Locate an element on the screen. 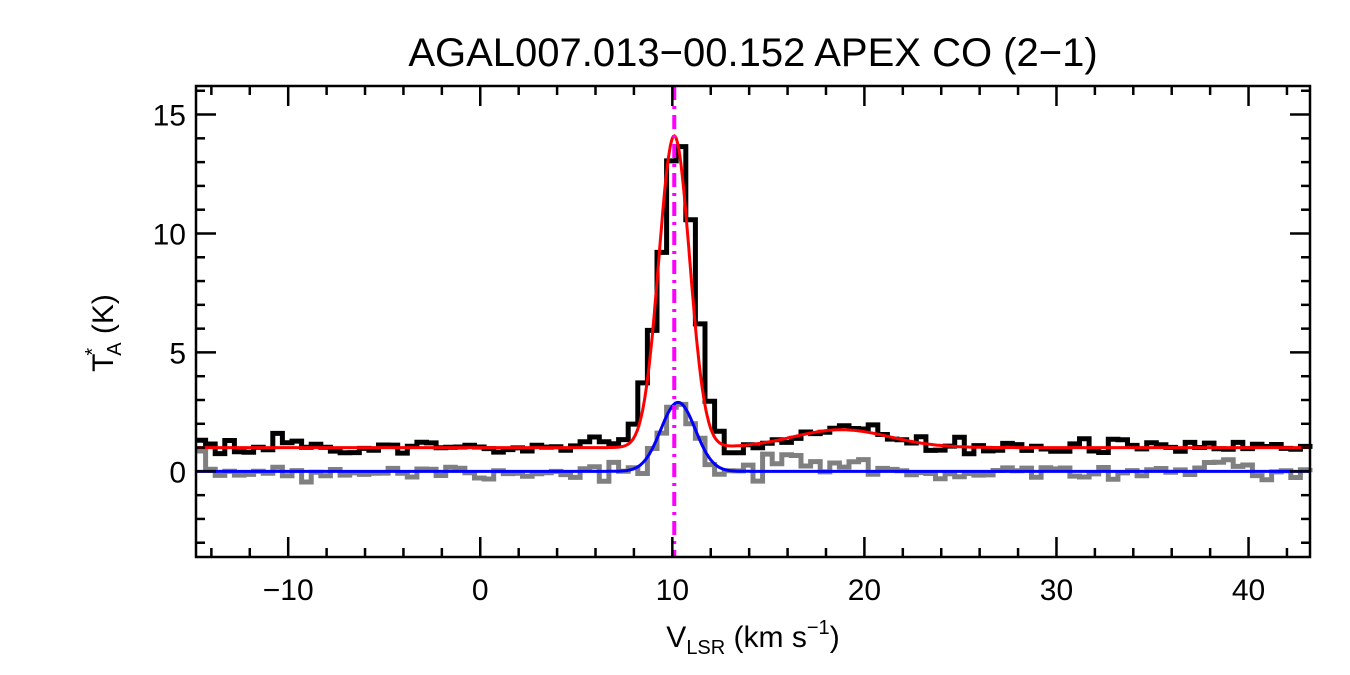 Image resolution: width=1350 pixels, height=675 pixels. y-tick-label: 15 is located at coordinates (169, 116).